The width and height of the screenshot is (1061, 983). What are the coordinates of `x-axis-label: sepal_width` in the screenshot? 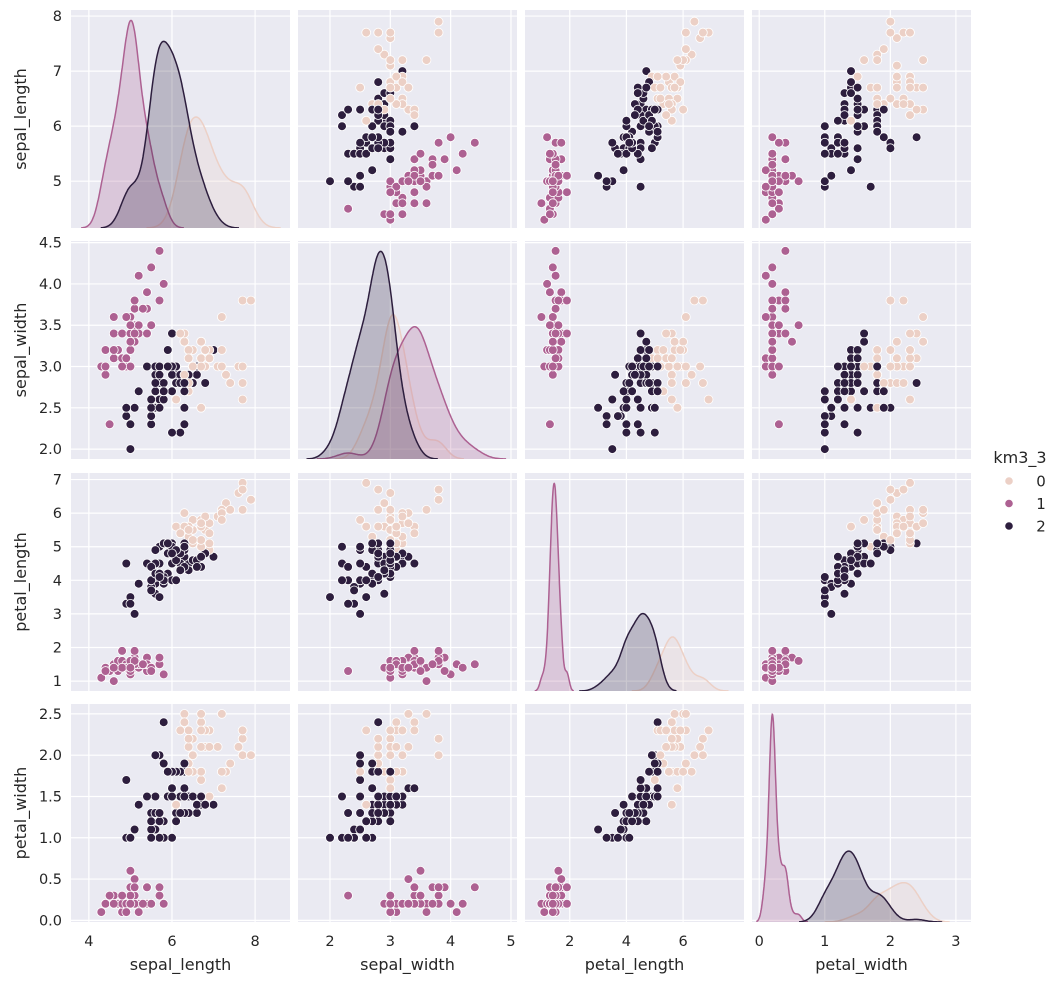 It's located at (407, 965).